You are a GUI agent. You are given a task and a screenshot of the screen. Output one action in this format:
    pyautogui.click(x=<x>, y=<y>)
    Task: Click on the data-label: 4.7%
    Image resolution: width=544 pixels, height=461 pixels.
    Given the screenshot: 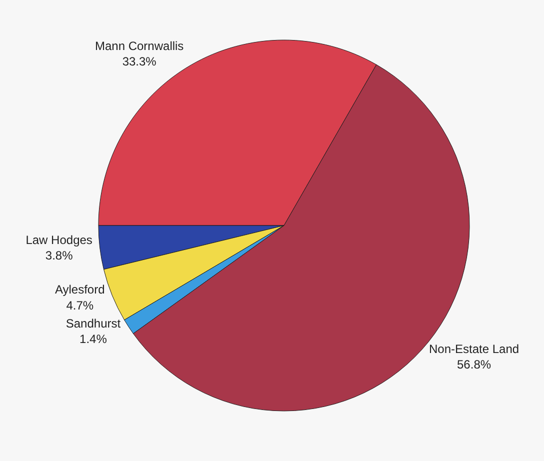 What is the action you would take?
    pyautogui.click(x=80, y=305)
    